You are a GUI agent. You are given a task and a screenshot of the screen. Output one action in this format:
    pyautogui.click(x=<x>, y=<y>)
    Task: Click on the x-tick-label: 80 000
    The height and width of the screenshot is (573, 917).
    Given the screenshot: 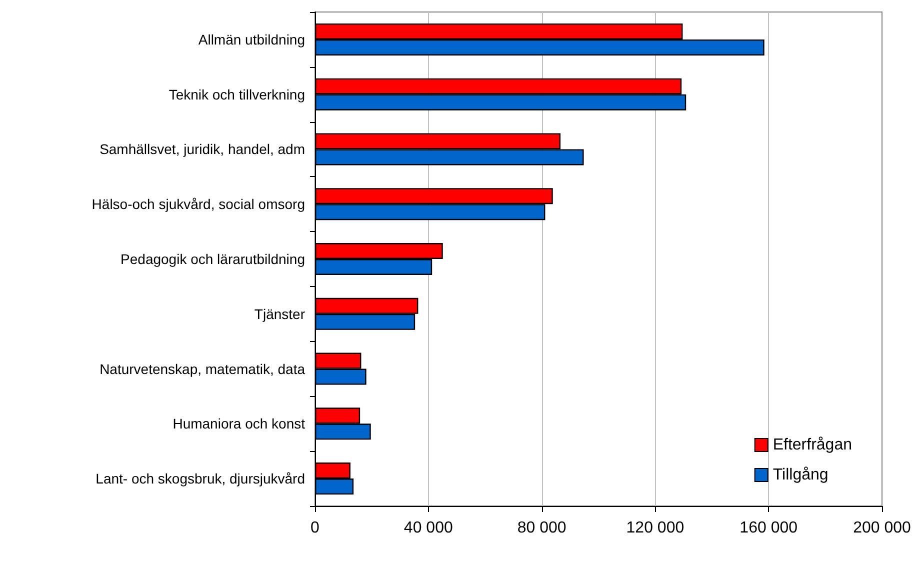 What is the action you would take?
    pyautogui.click(x=541, y=528)
    